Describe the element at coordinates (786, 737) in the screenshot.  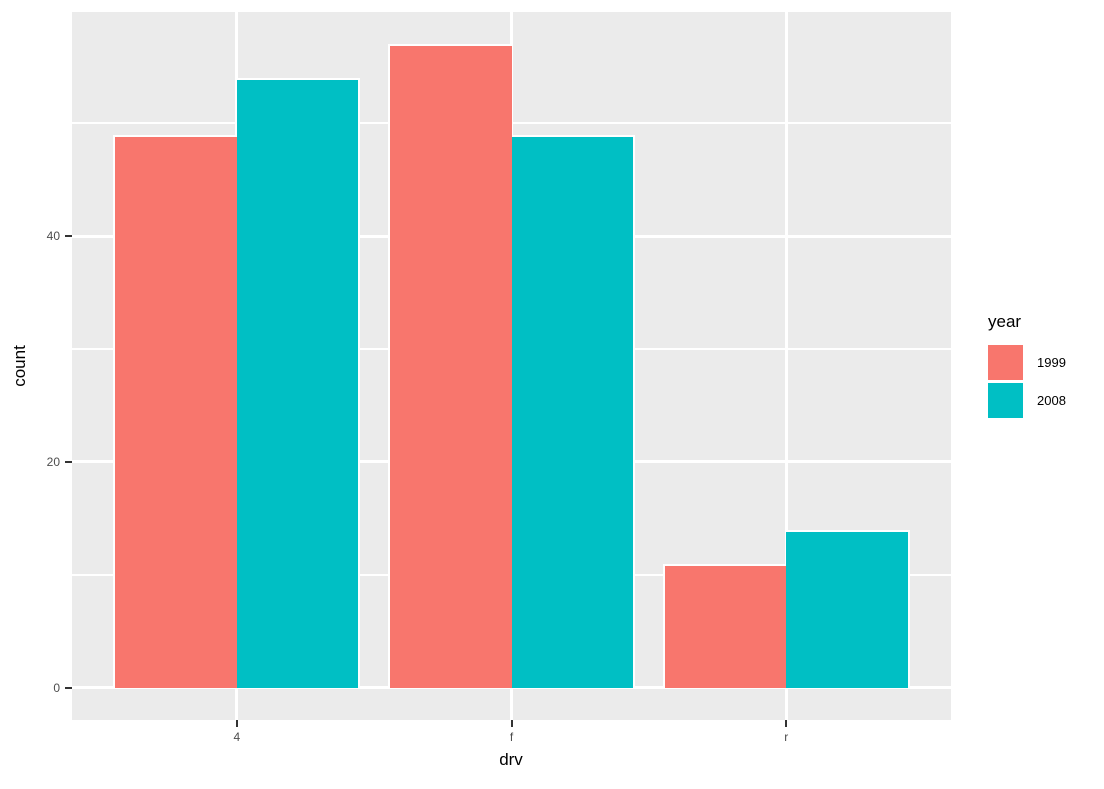
I see `x-axis-tick-label-r: r` at that location.